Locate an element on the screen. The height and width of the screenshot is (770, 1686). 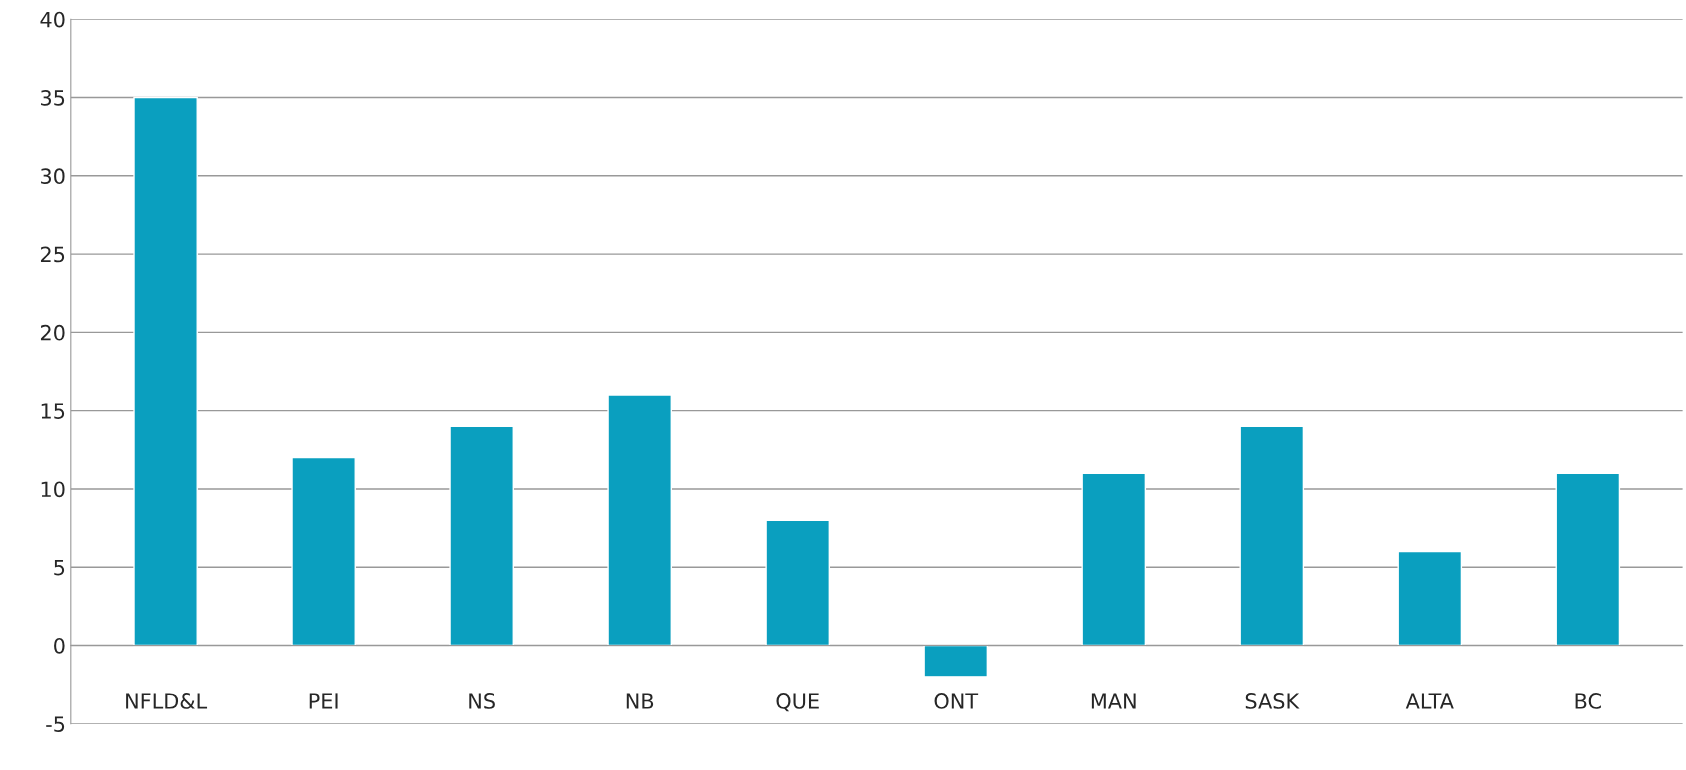
x-tick-label: ONT is located at coordinates (956, 701).